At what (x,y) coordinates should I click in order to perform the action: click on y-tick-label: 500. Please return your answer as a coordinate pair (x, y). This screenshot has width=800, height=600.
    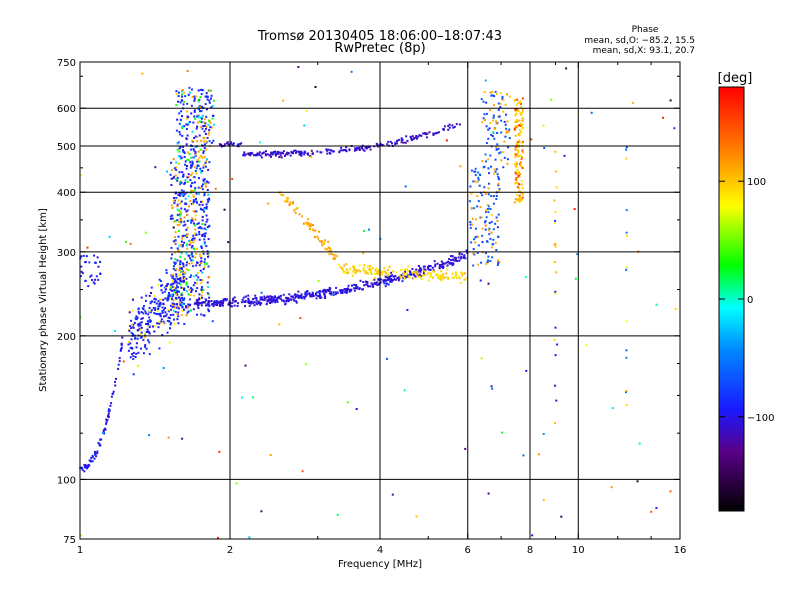
    Looking at the image, I should click on (66, 147).